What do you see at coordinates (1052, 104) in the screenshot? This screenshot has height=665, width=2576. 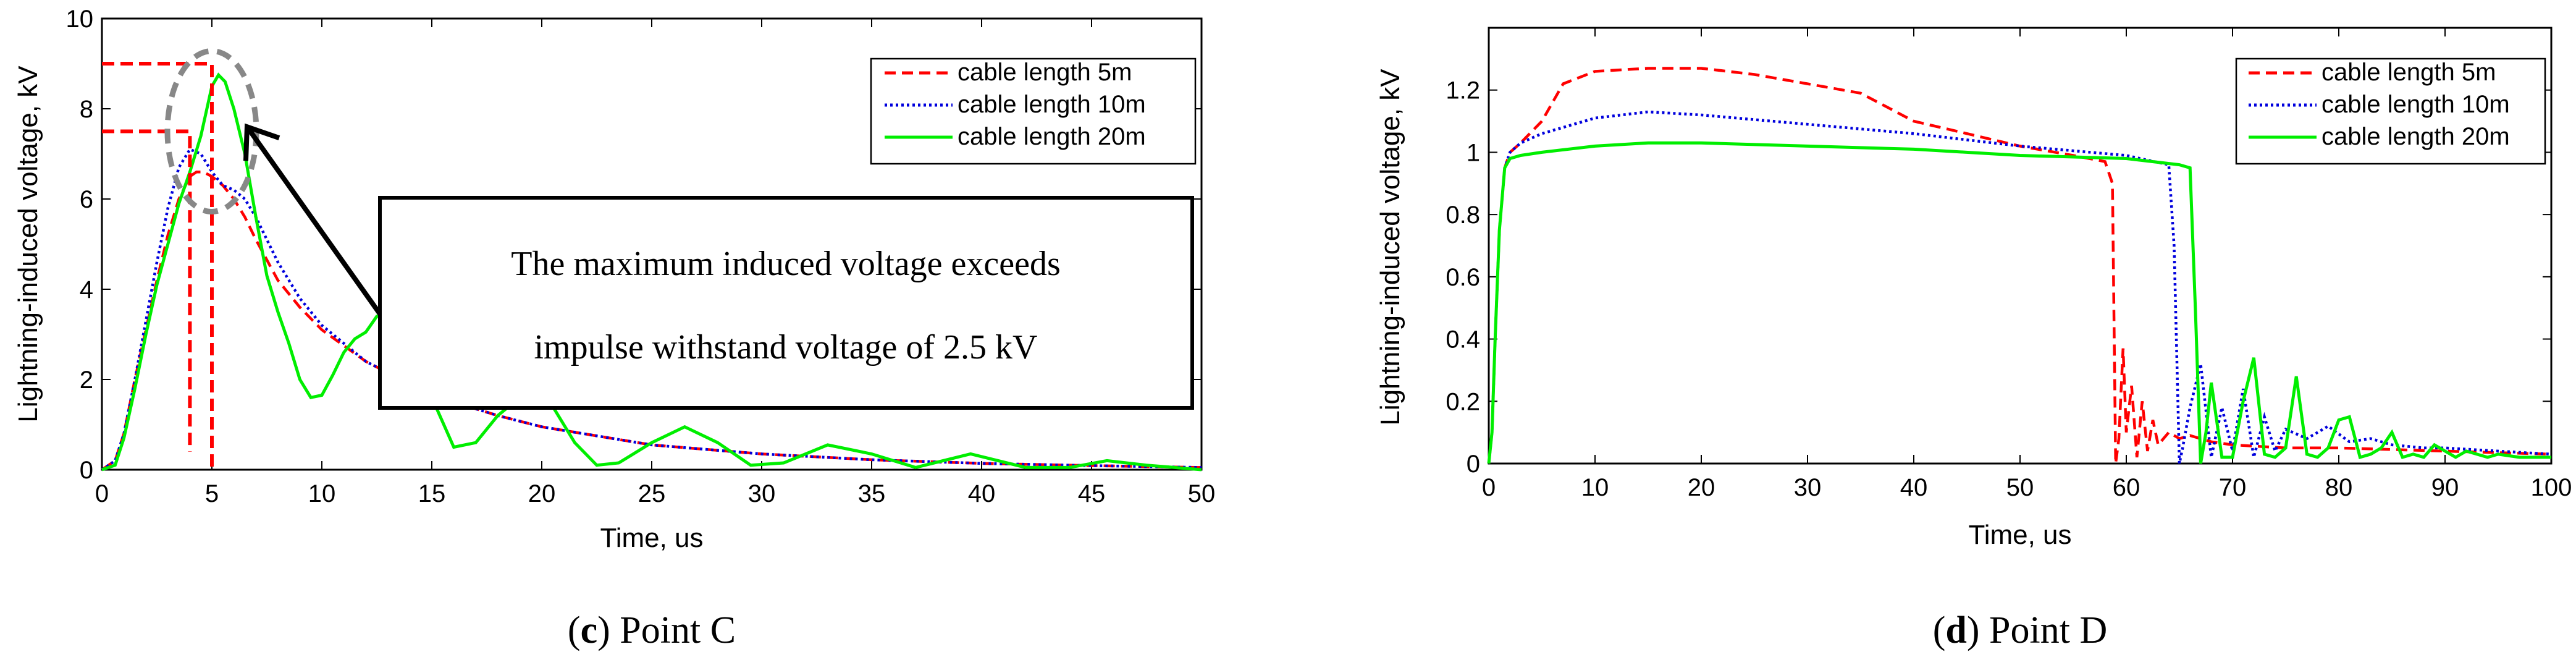 I see `panel-c-legend-label-2: cable length 10m` at bounding box center [1052, 104].